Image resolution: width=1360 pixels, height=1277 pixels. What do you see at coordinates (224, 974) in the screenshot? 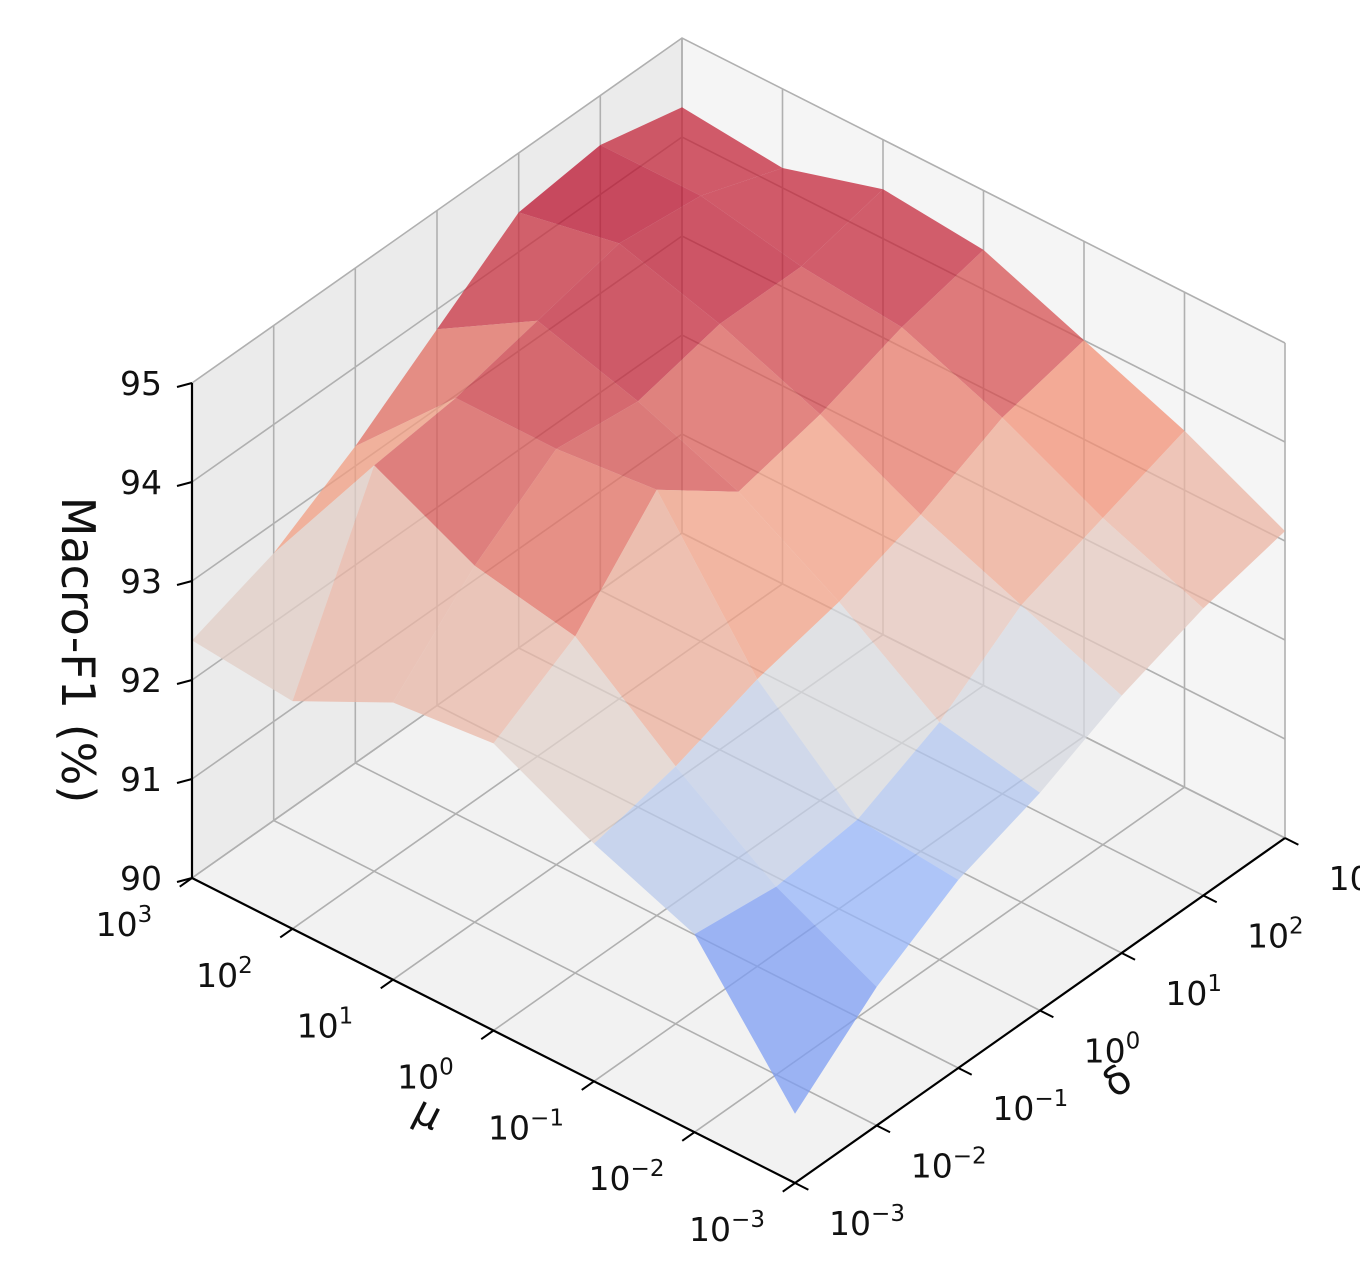
I see `mu-tick-label: 10²` at bounding box center [224, 974].